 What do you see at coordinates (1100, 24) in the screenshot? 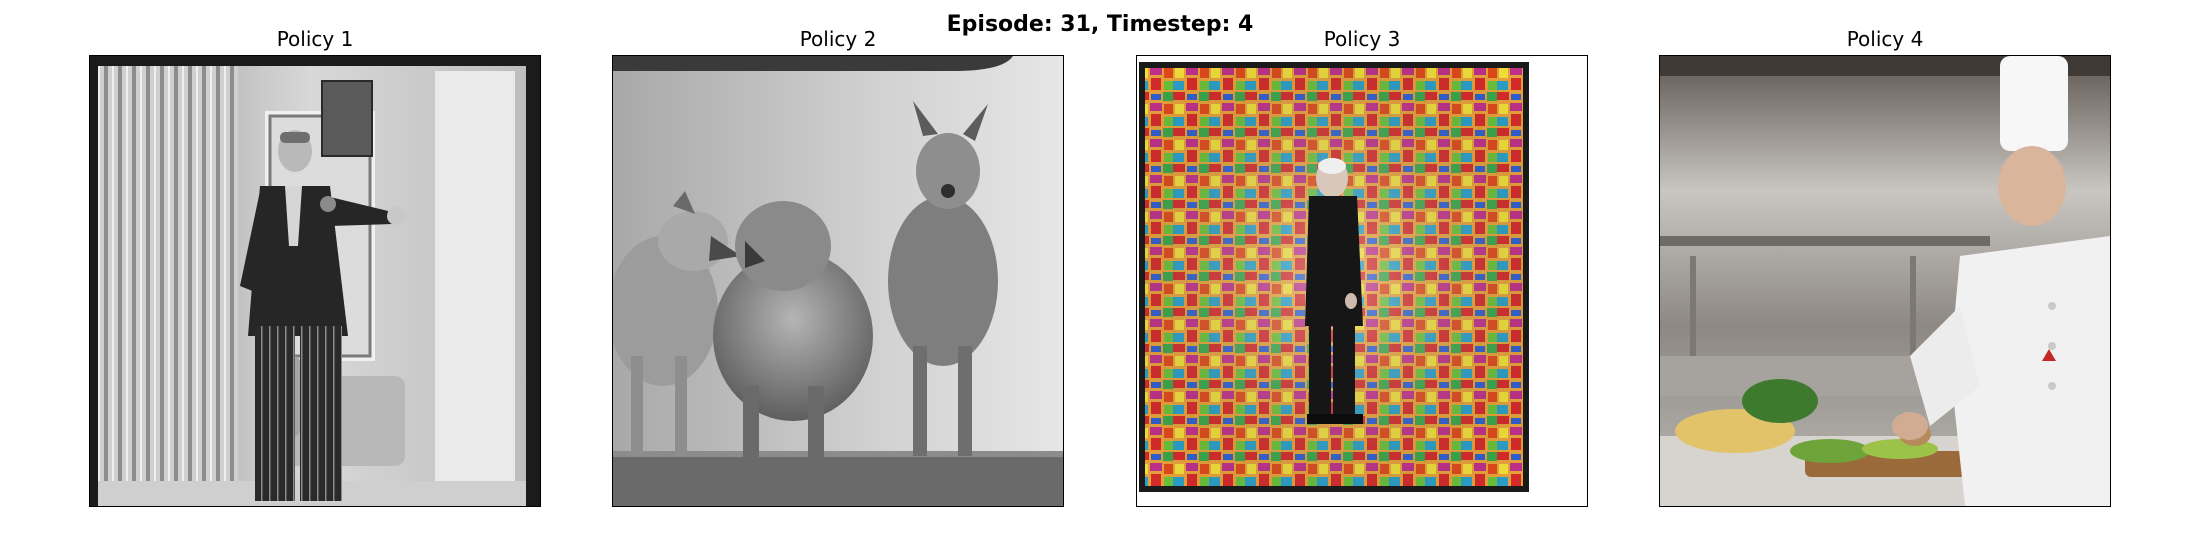
I see `figure-title: Episode: 31, Timestep: 4` at bounding box center [1100, 24].